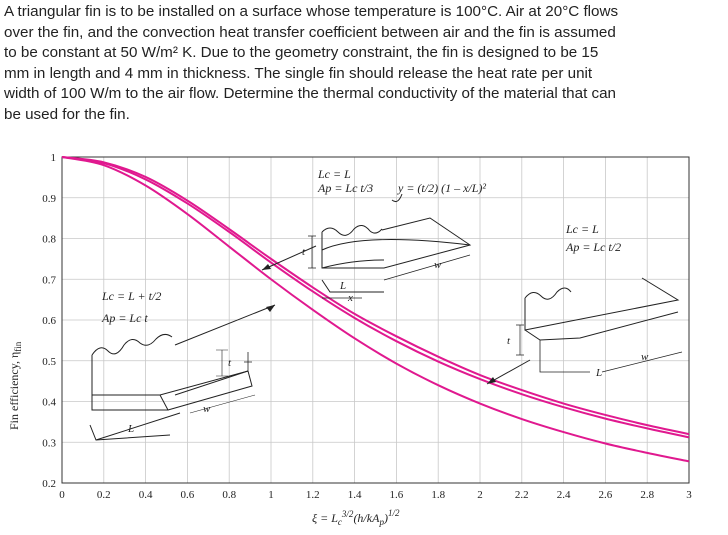 The height and width of the screenshot is (535, 728). I want to click on y-tick-label: 0.5, so click(49, 362).